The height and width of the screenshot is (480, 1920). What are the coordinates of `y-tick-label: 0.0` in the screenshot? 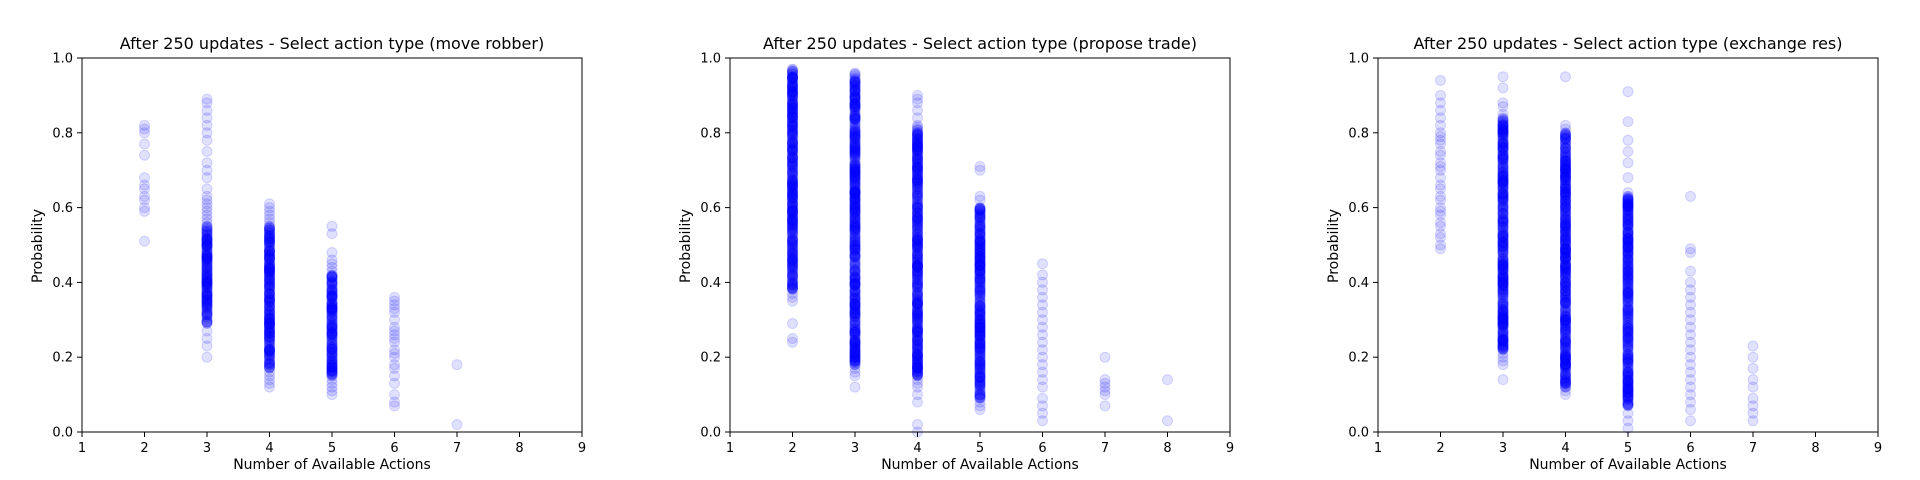 It's located at (62, 433).